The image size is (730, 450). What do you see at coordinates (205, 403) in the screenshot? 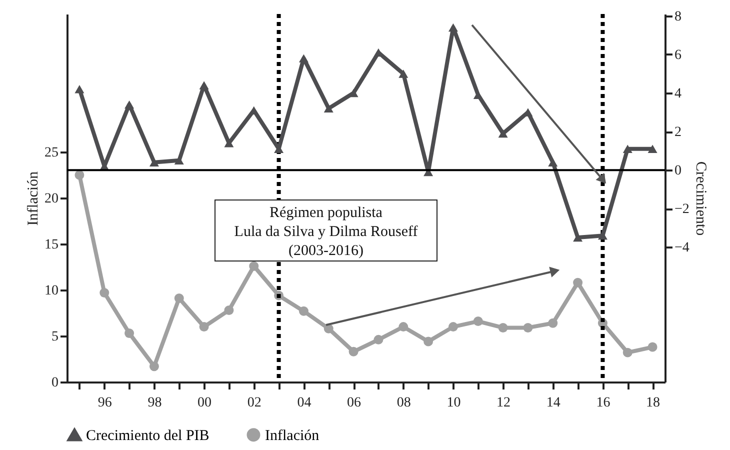
I see `x-tick-label: 00` at bounding box center [205, 403].